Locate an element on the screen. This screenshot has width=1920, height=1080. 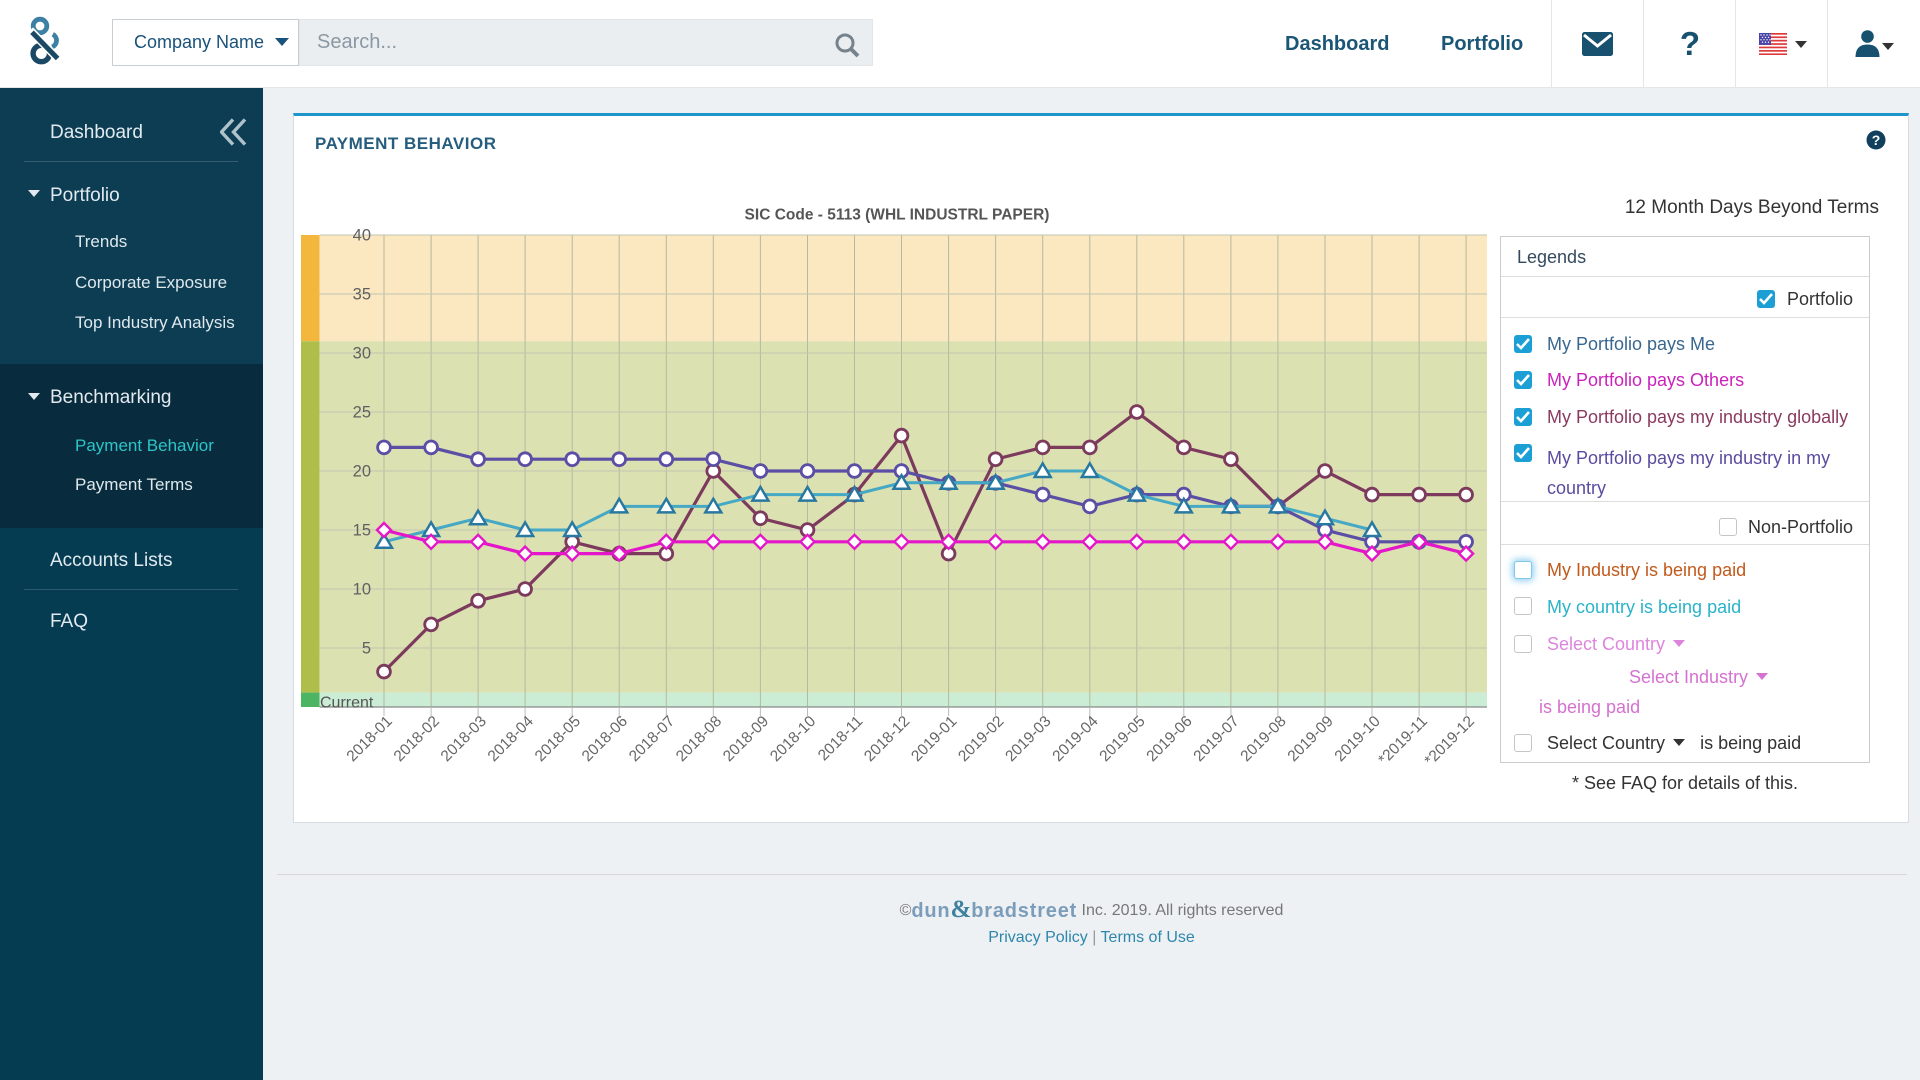
svg-text: 20 is located at coordinates (362, 472).